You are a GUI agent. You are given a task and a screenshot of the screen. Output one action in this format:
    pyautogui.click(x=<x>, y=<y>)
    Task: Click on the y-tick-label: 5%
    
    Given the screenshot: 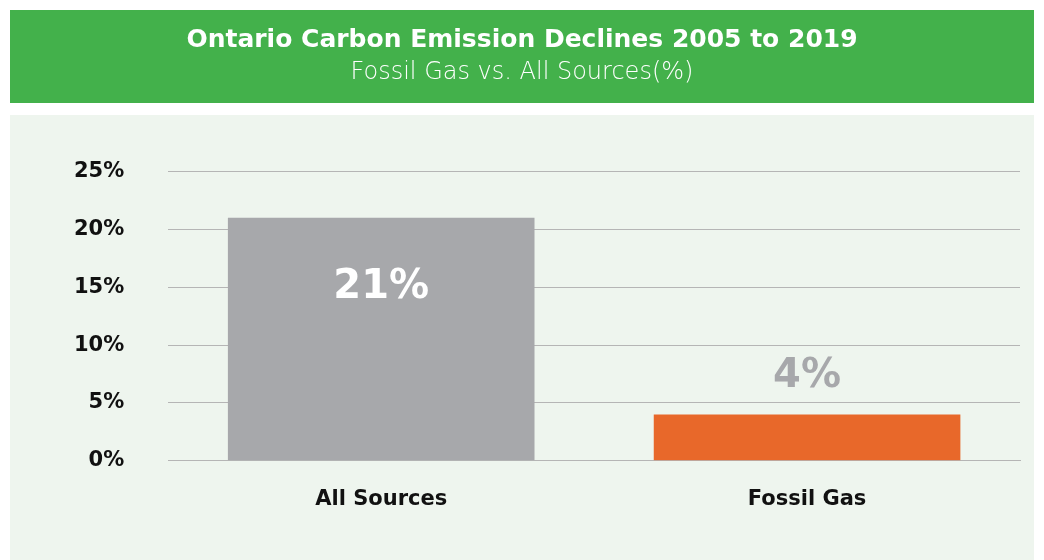 What is the action you would take?
    pyautogui.click(x=106, y=401)
    